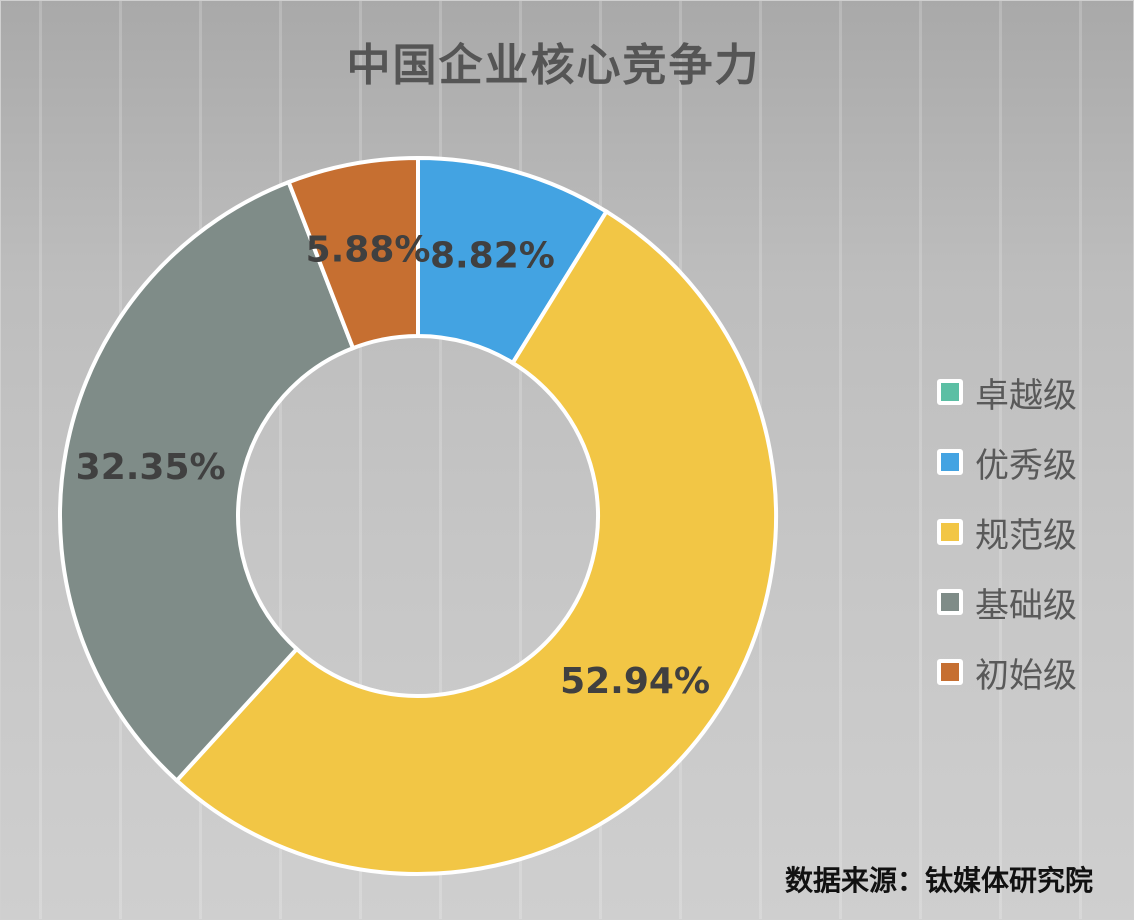  What do you see at coordinates (938, 880) in the screenshot?
I see `source-note: 数据来源：钛媒体研究院` at bounding box center [938, 880].